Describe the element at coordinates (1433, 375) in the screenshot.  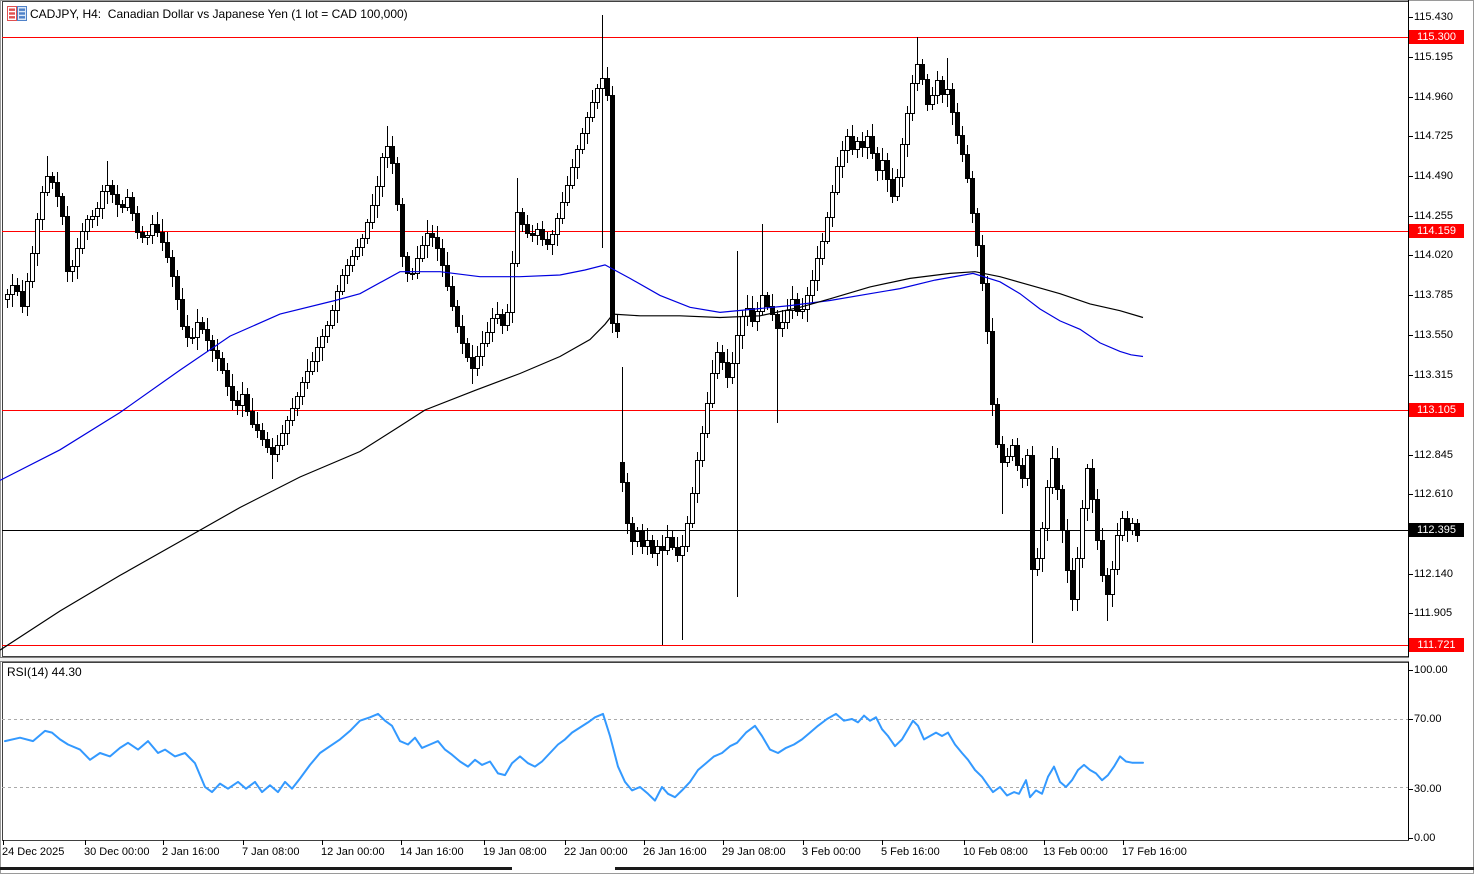
I see `price-axis-label: 113.315` at that location.